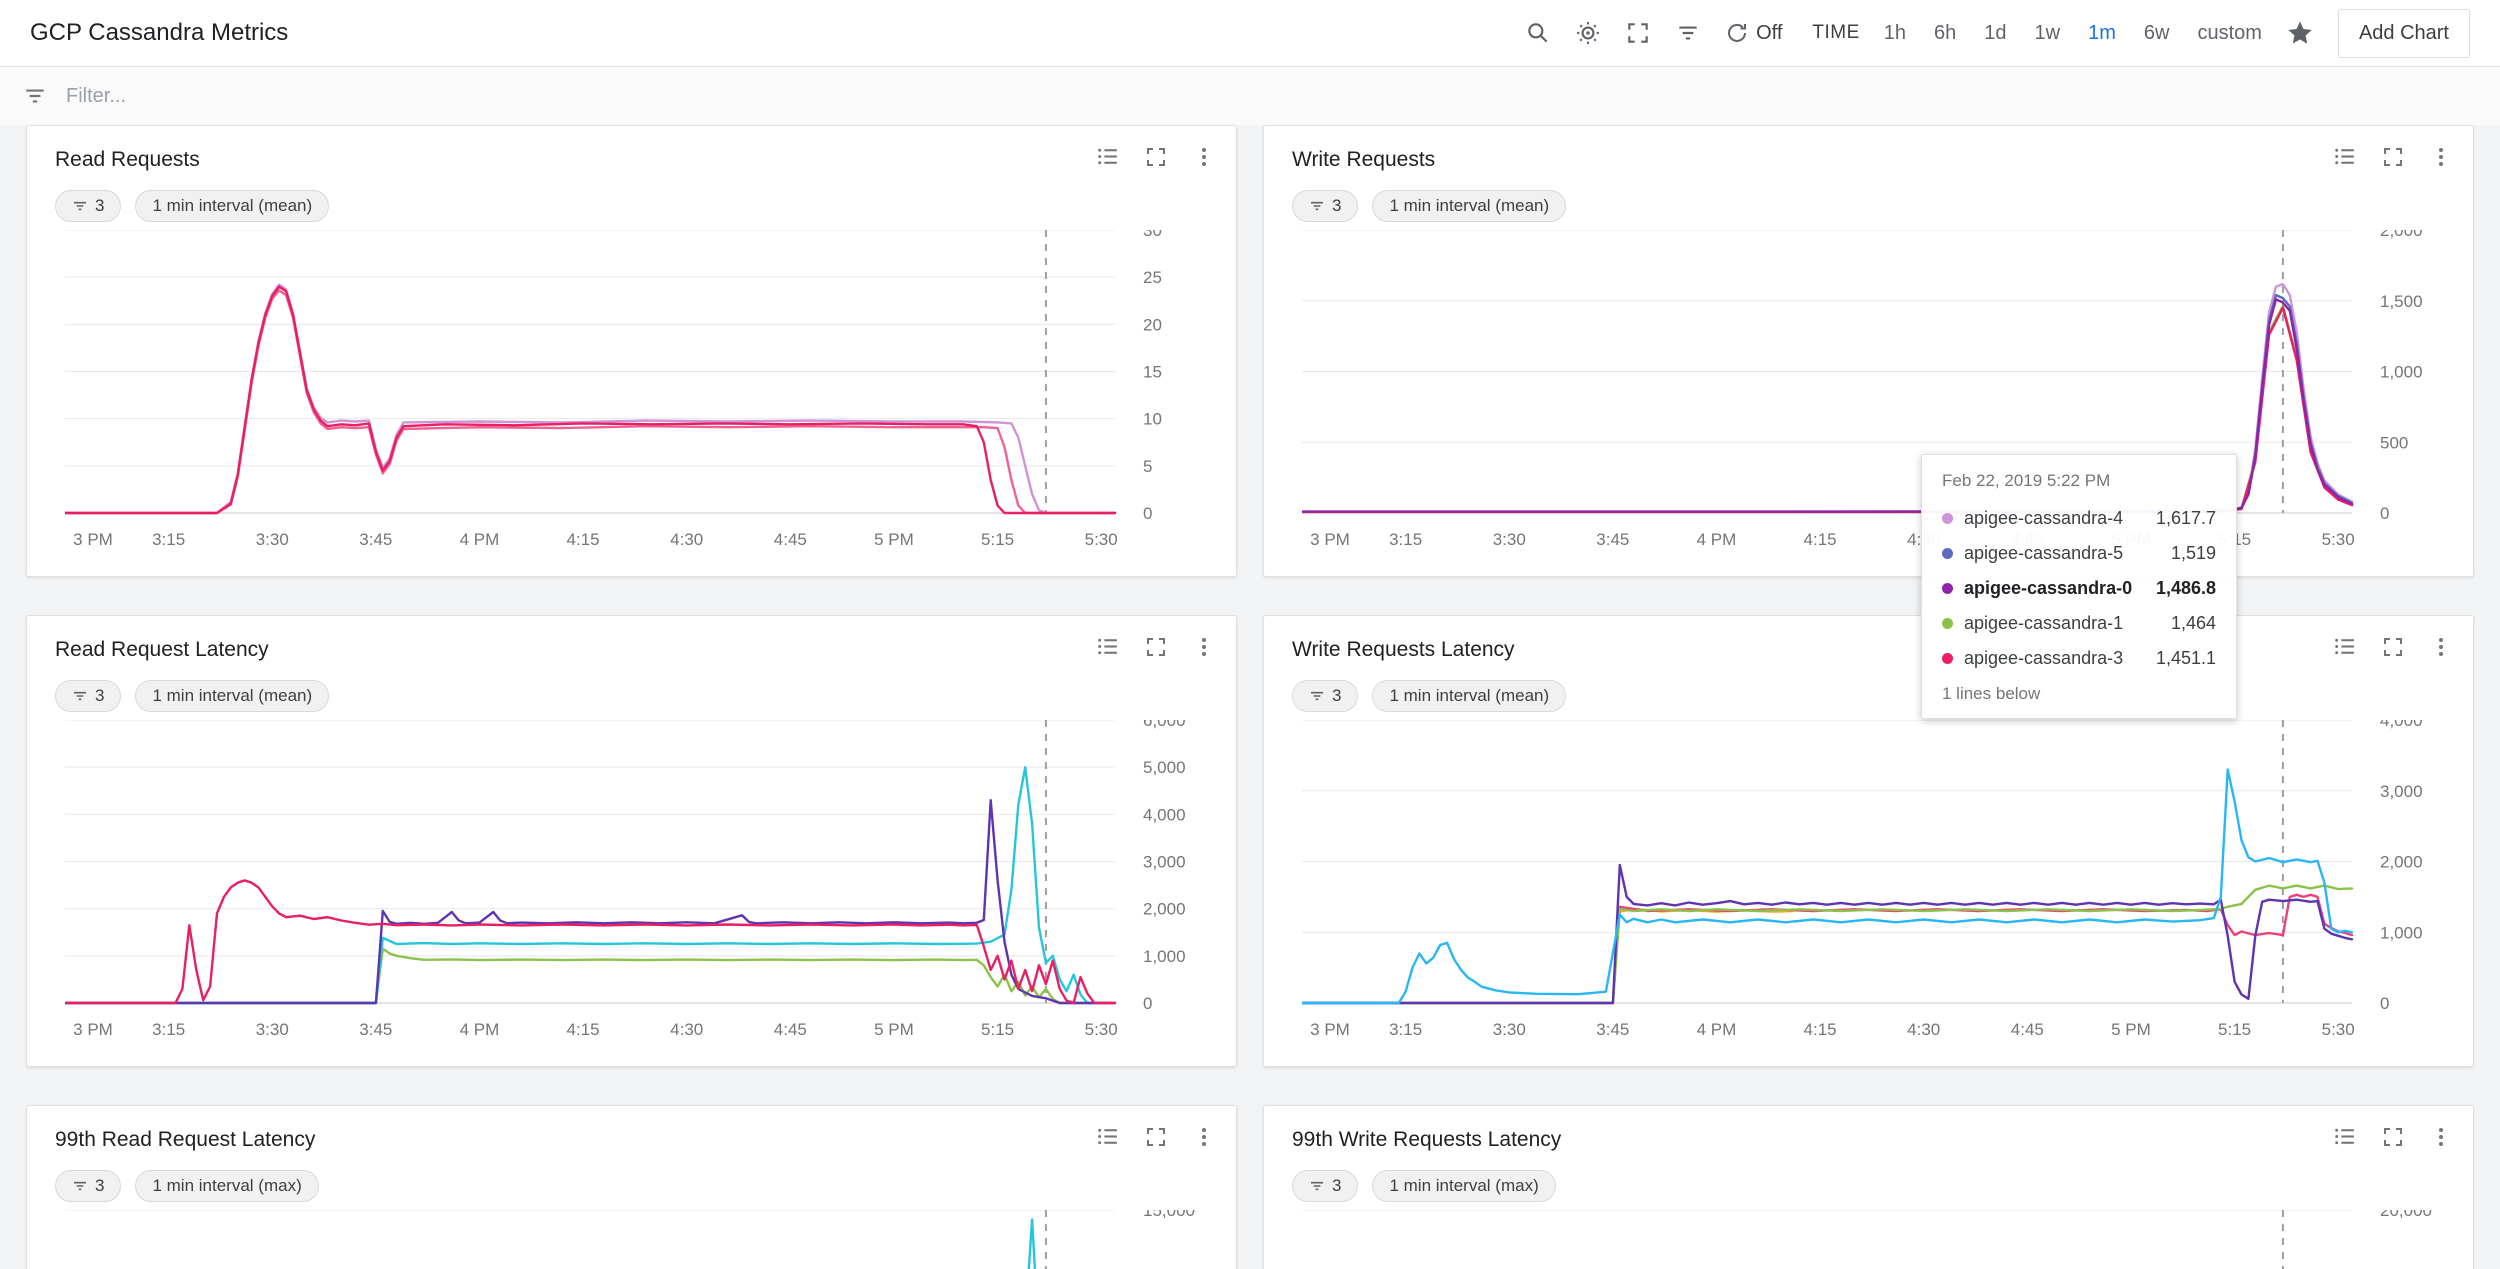  Describe the element at coordinates (1688, 33) in the screenshot. I see `filter-list-icon` at that location.